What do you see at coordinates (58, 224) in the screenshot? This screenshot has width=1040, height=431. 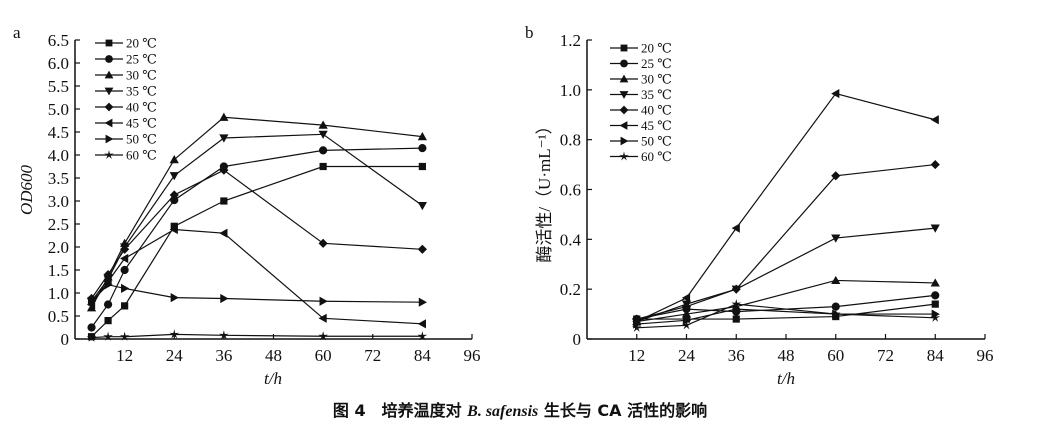 I see `y-tick-label: 2.5` at bounding box center [58, 224].